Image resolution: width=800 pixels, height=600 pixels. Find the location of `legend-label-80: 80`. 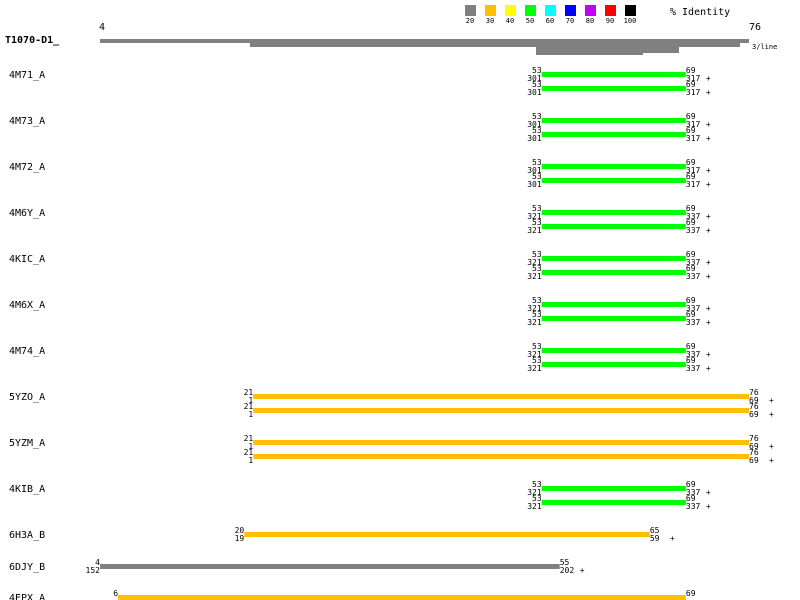

legend-label-80: 80 is located at coordinates (590, 21).